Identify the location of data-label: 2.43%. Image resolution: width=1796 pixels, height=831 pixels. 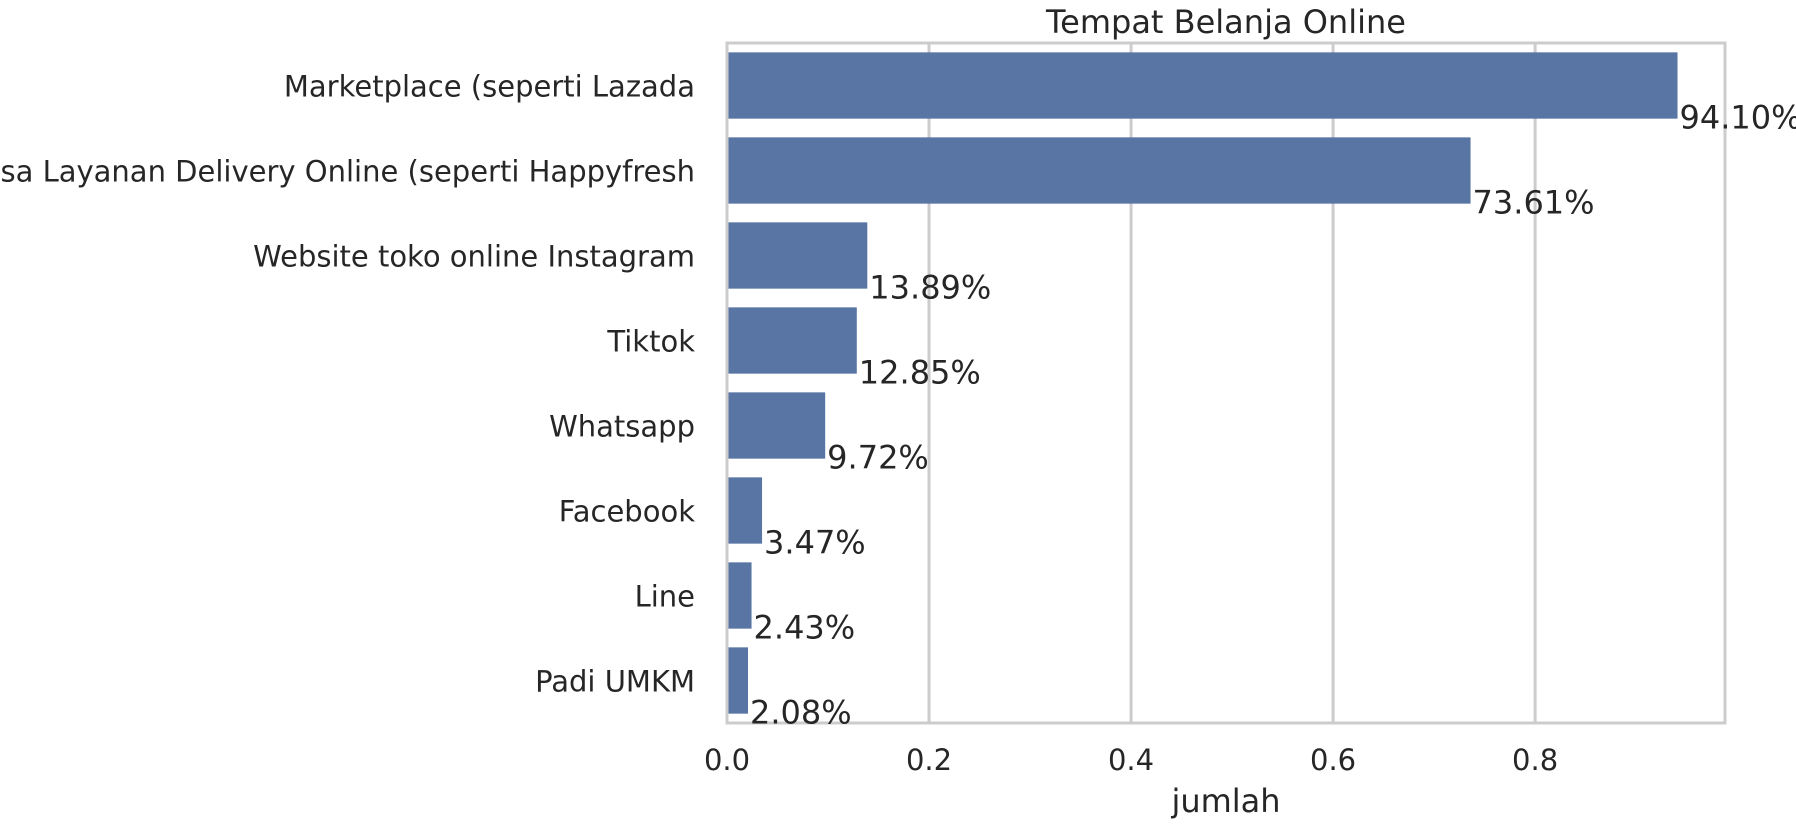
(805, 628).